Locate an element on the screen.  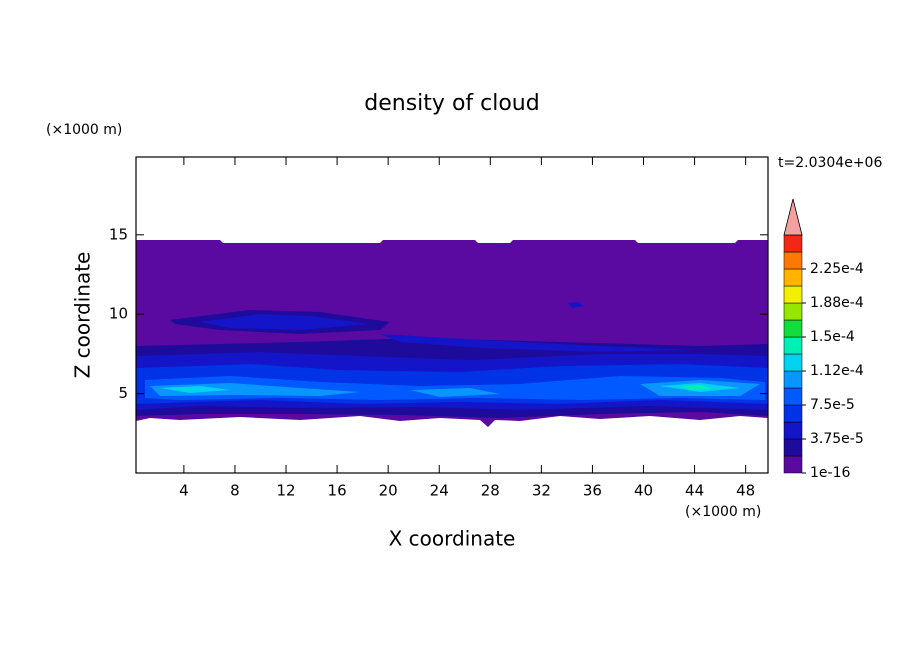
x-tick-label: 32 is located at coordinates (541, 491).